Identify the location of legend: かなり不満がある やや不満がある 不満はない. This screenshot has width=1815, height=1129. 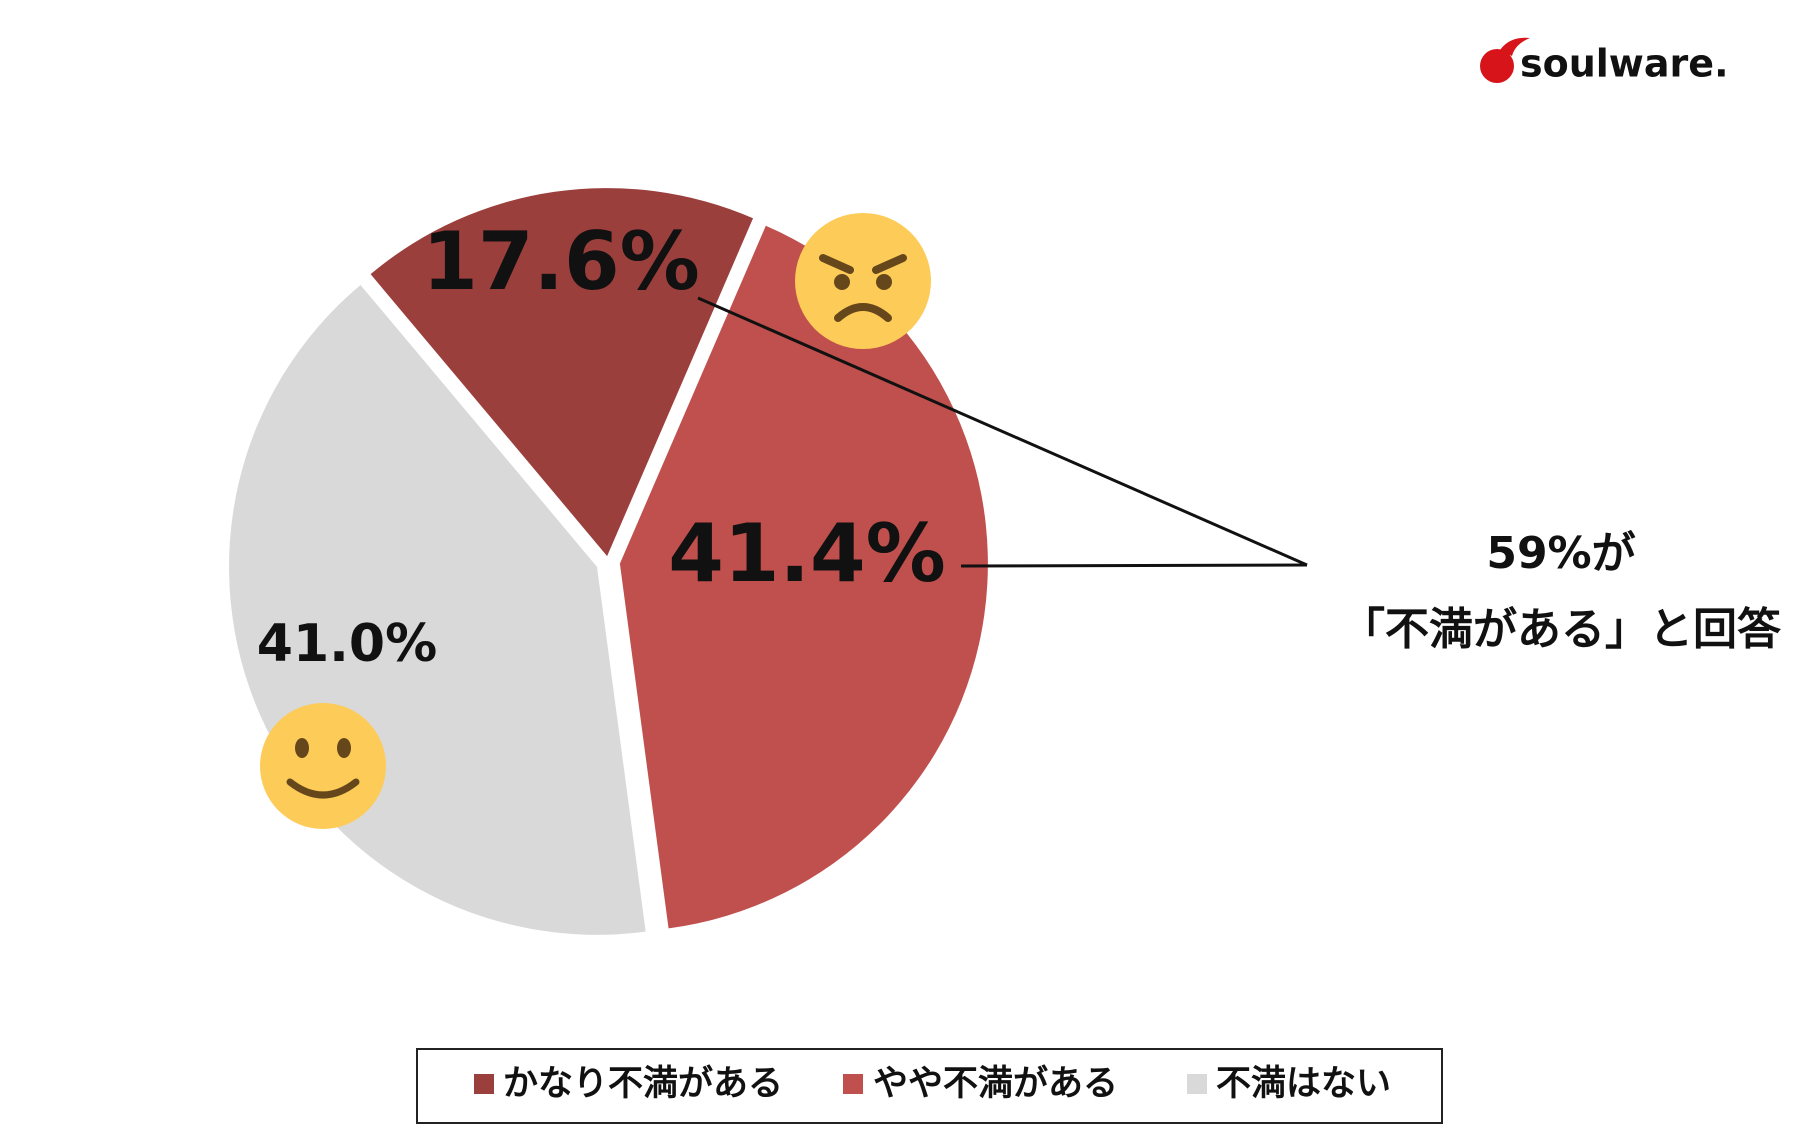
(932, 1084).